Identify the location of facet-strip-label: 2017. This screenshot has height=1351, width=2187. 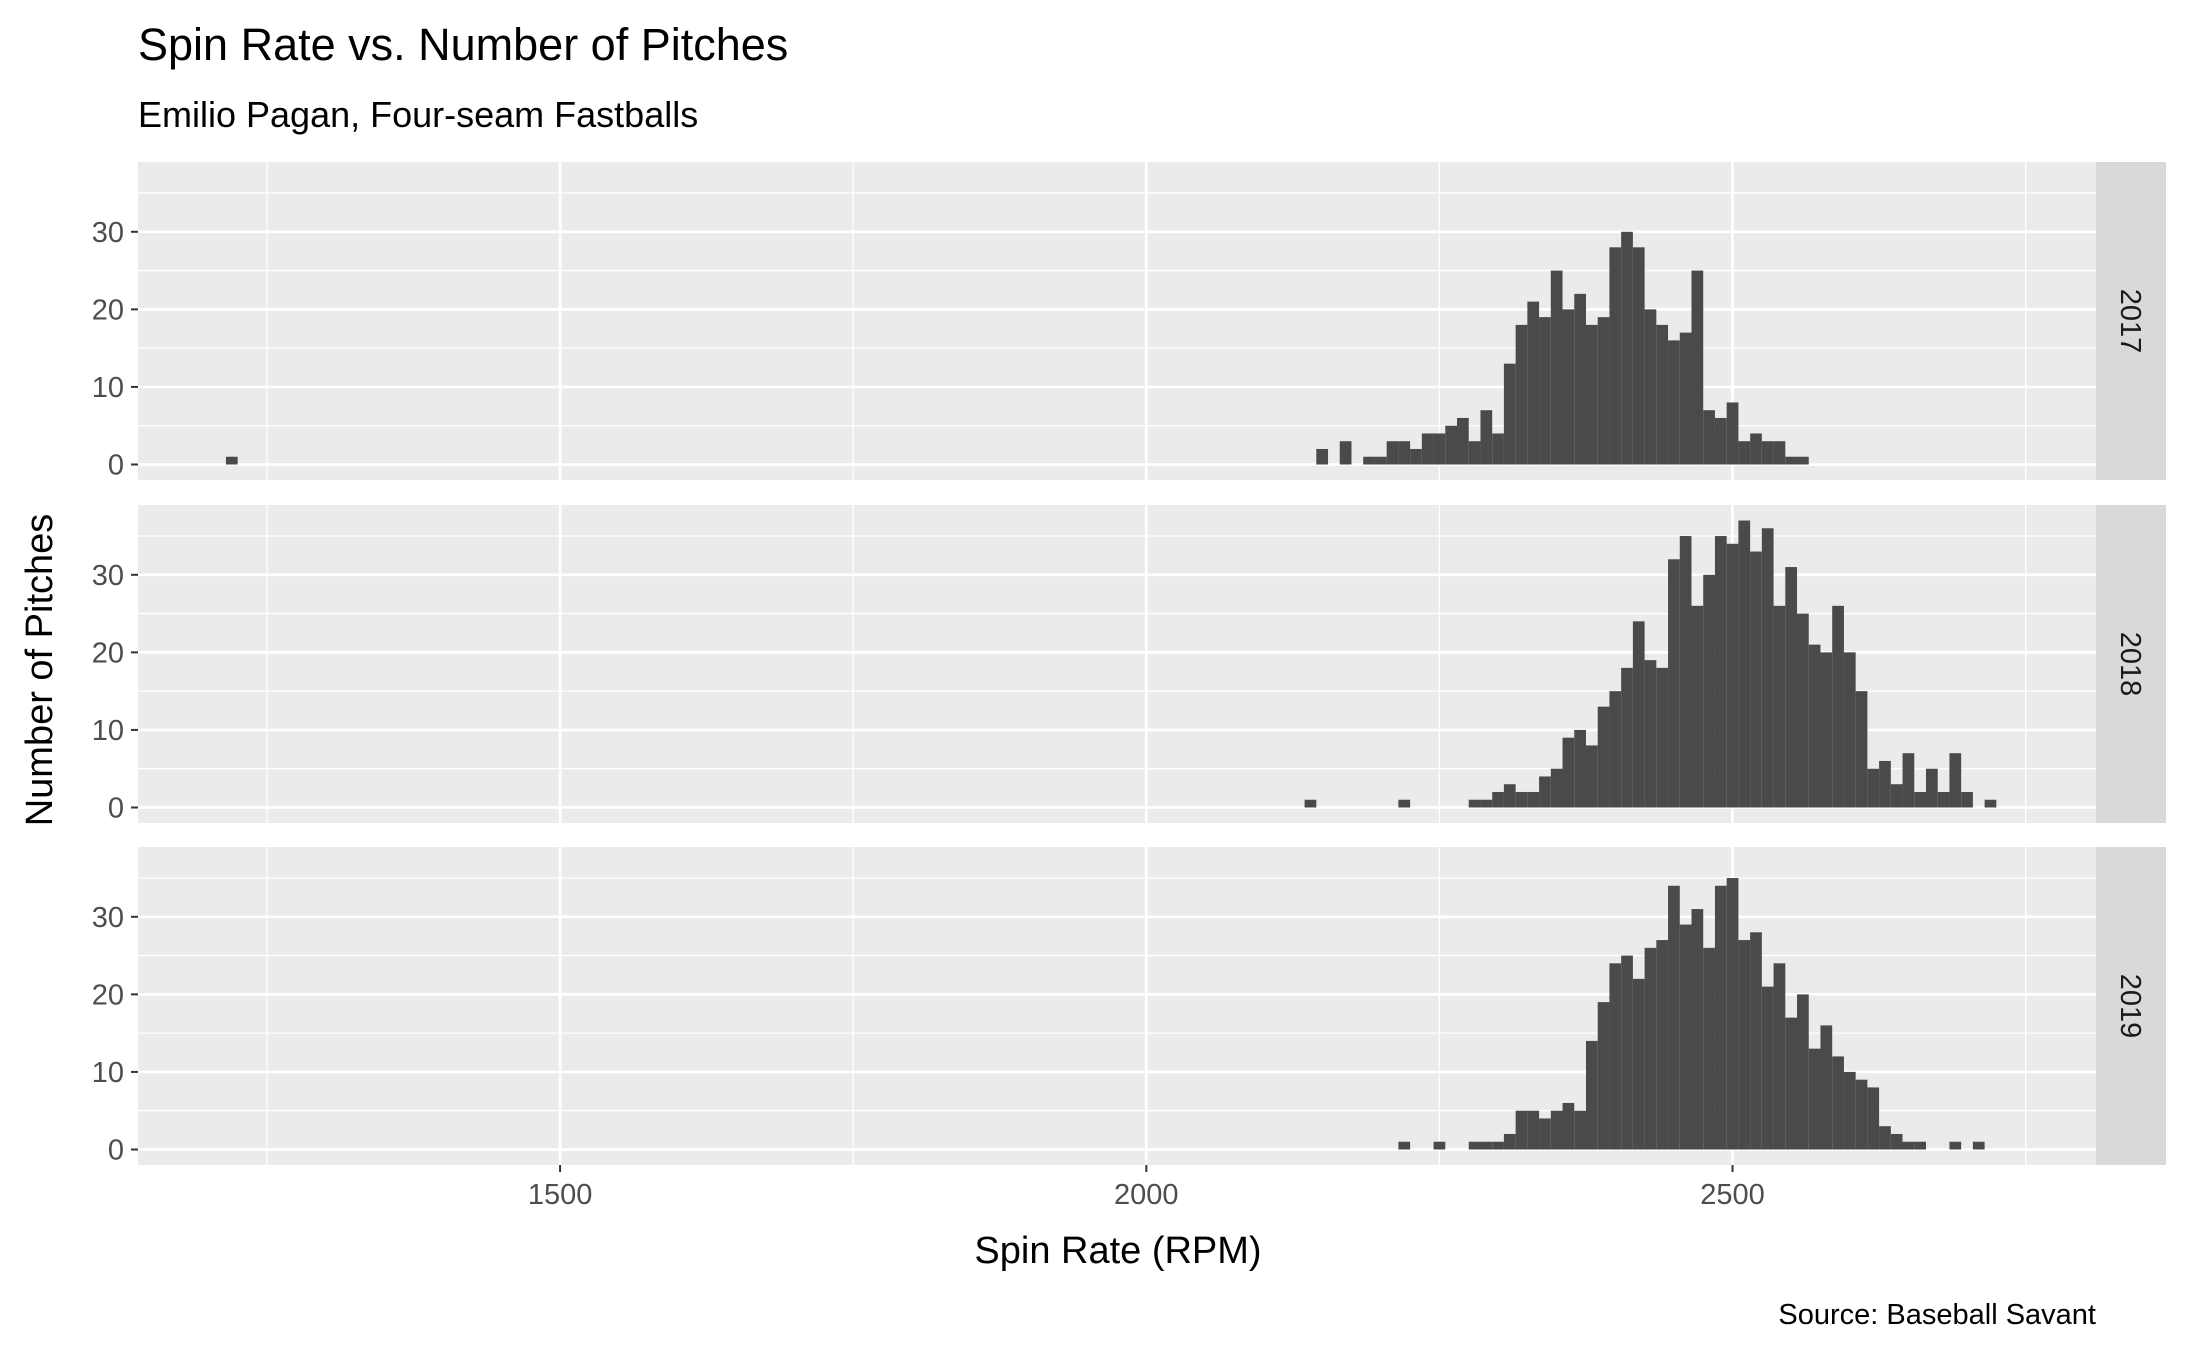
(2130, 321).